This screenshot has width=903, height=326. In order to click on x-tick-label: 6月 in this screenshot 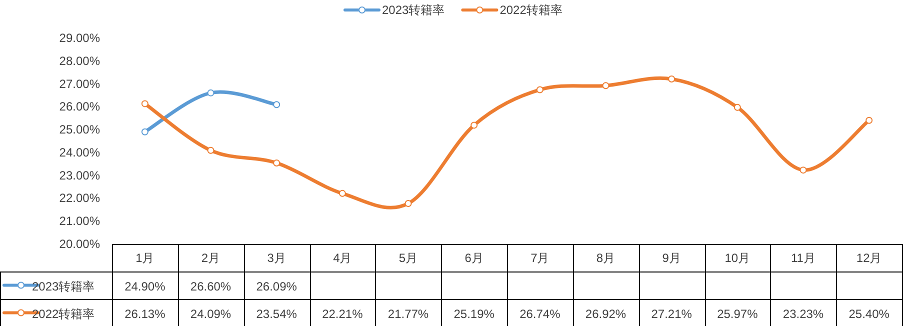, I will do `click(474, 258)`.